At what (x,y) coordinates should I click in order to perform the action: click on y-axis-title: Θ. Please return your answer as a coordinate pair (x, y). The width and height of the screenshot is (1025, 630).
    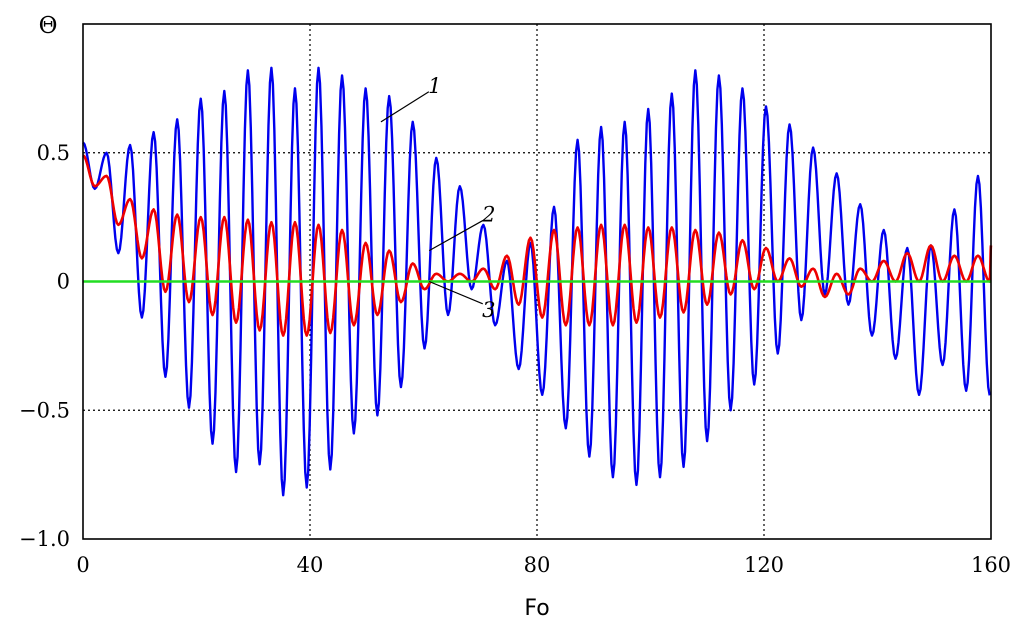
    Looking at the image, I should click on (48, 26).